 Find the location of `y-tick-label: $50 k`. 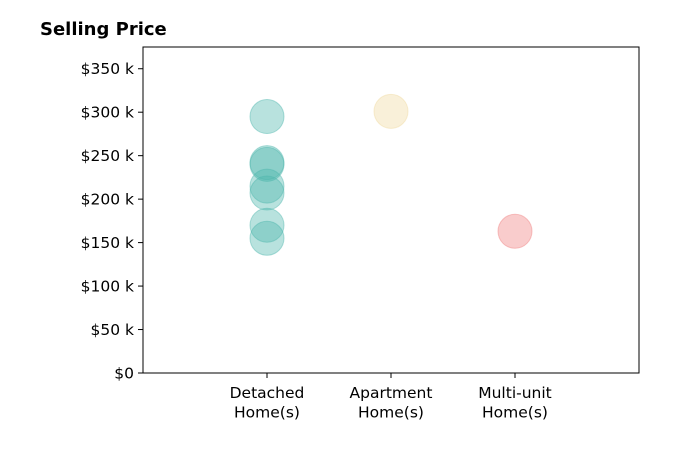

y-tick-label: $50 k is located at coordinates (113, 330).